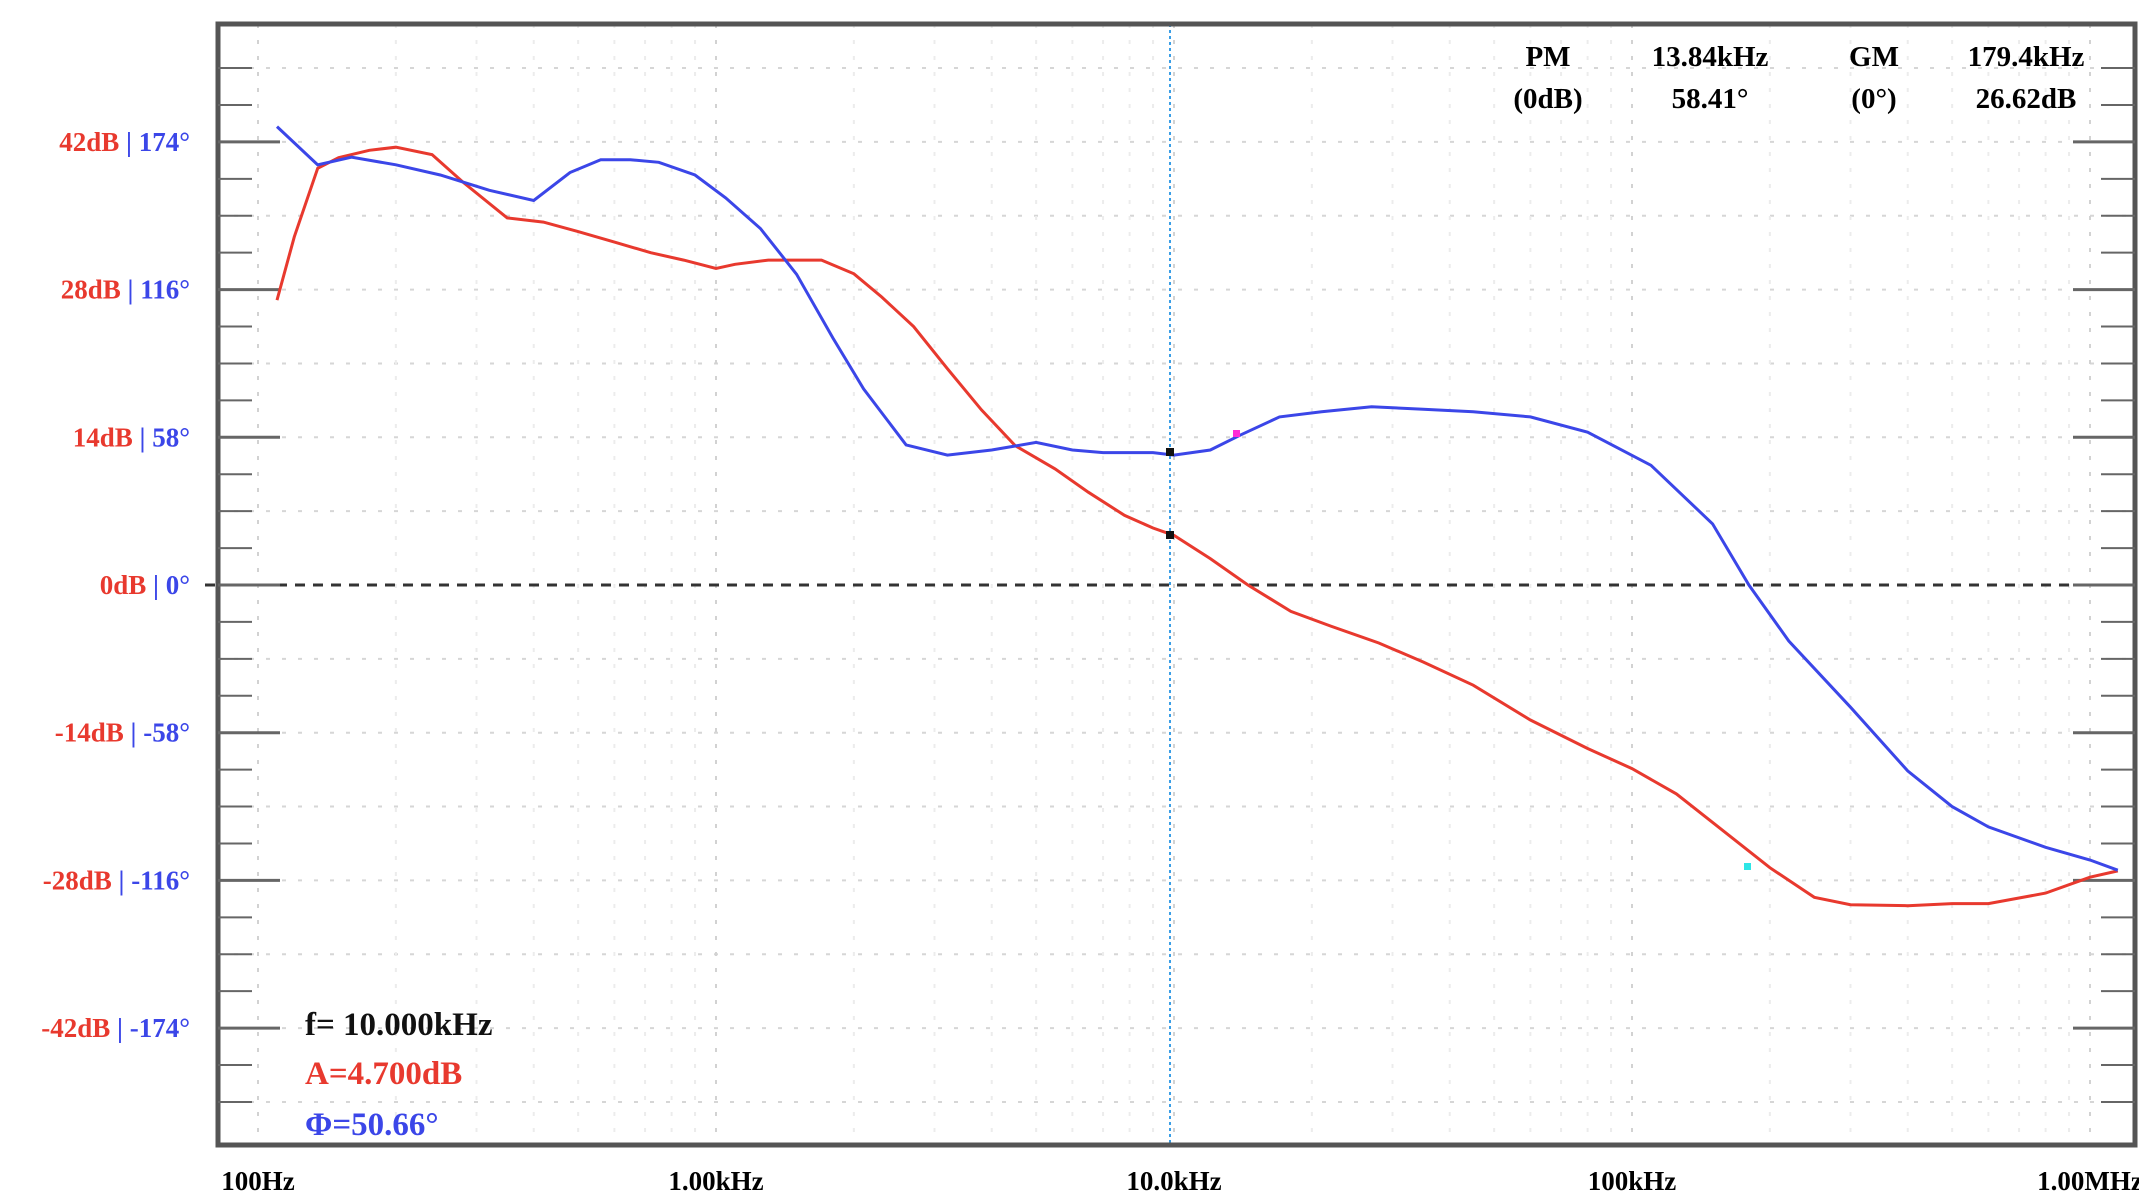  I want to click on pm-value: 58.41°, so click(1710, 99).